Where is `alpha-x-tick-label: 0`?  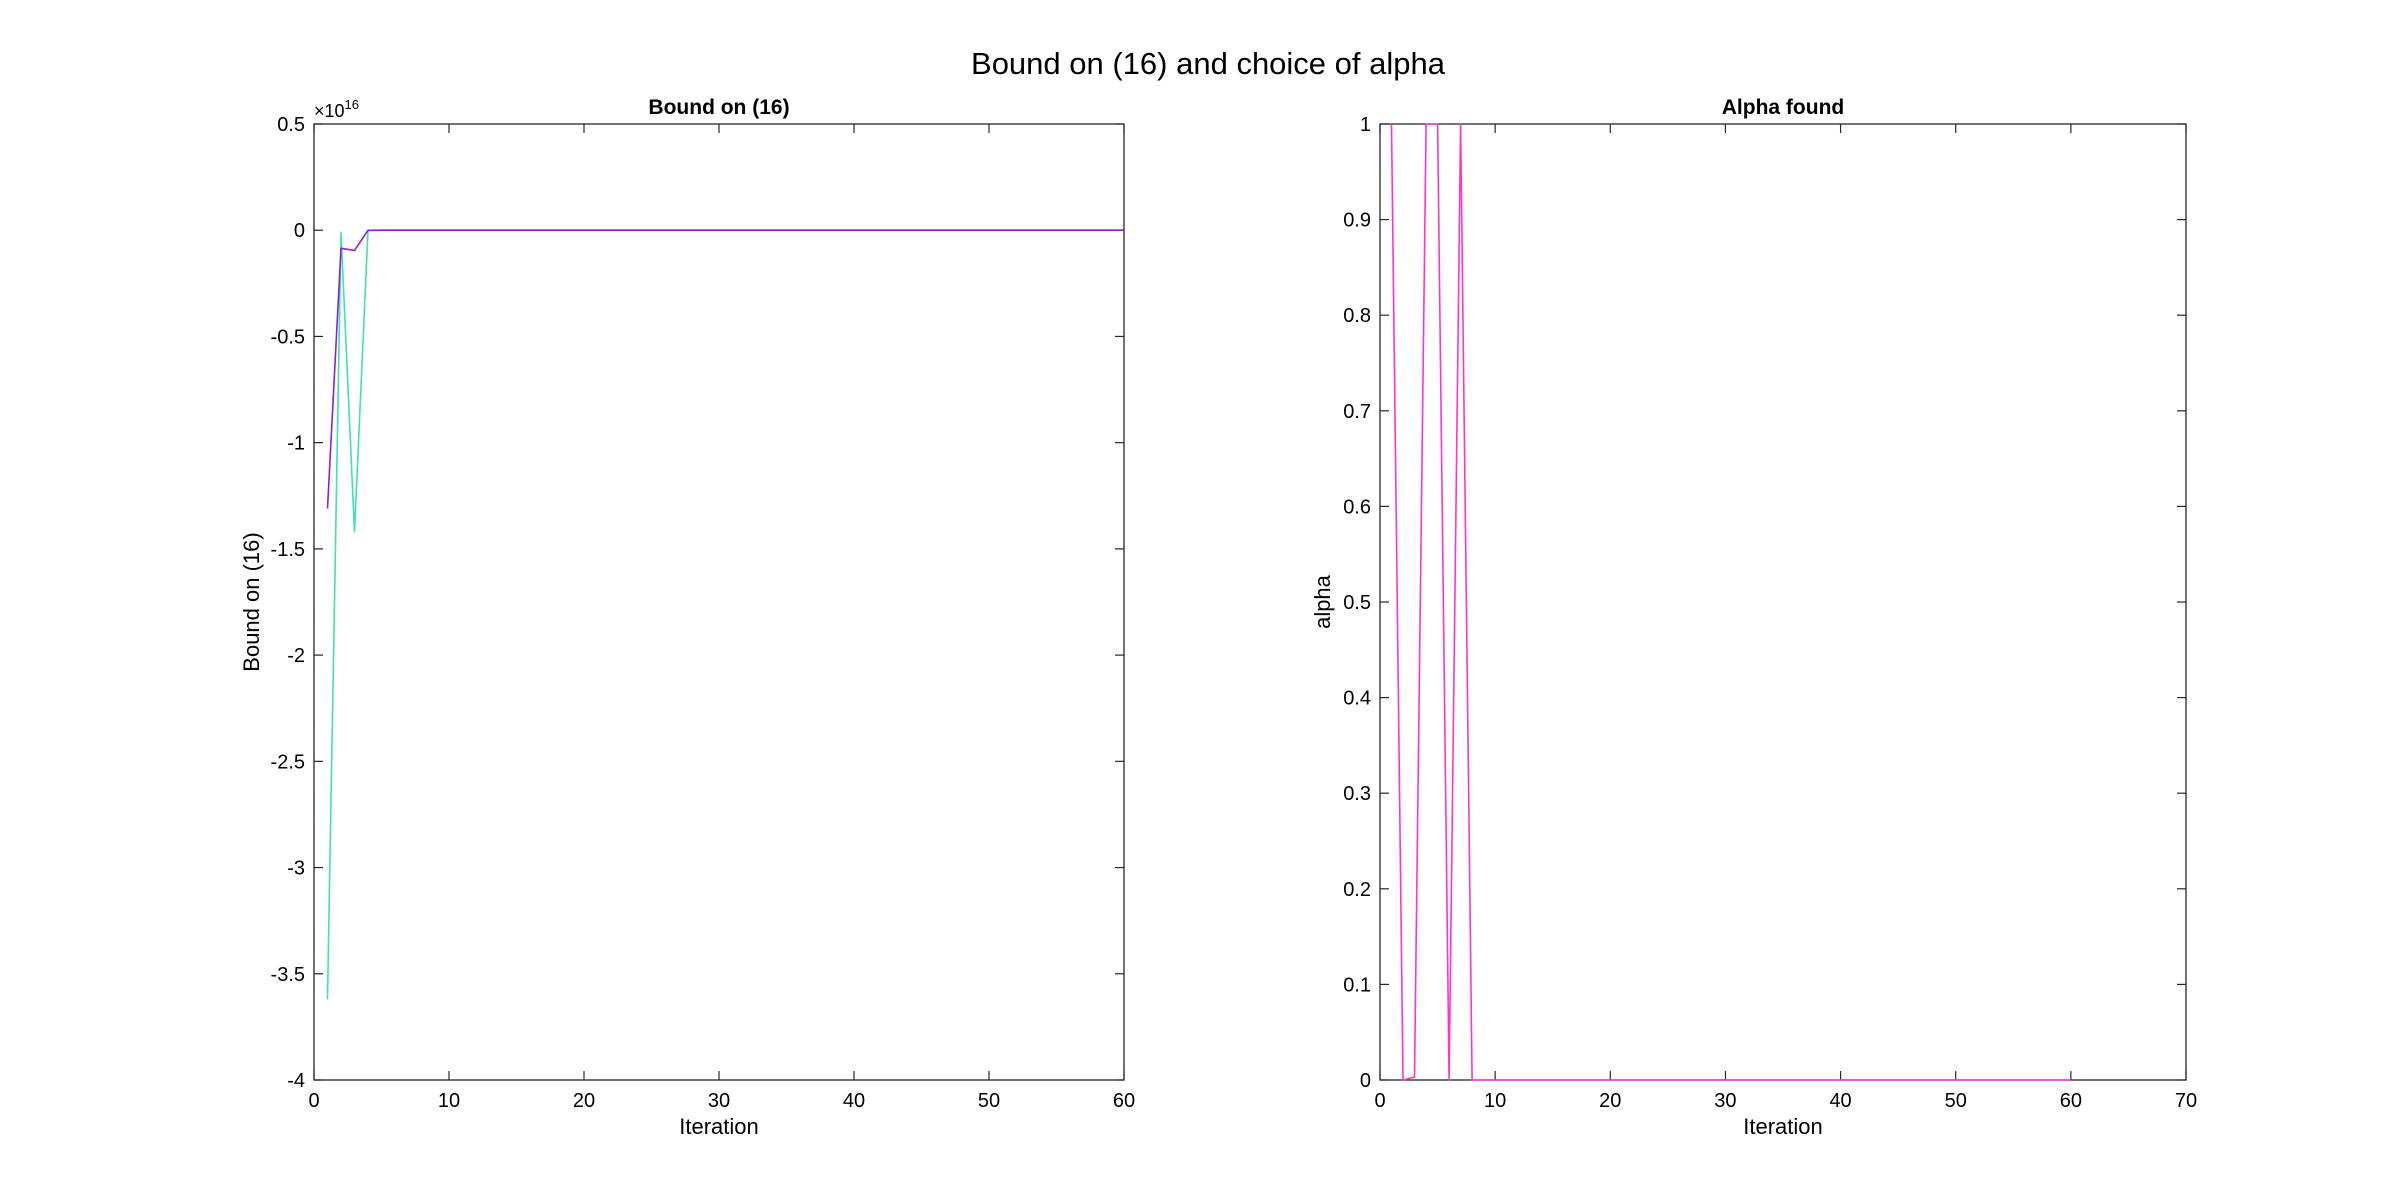 alpha-x-tick-label: 0 is located at coordinates (1379, 1101).